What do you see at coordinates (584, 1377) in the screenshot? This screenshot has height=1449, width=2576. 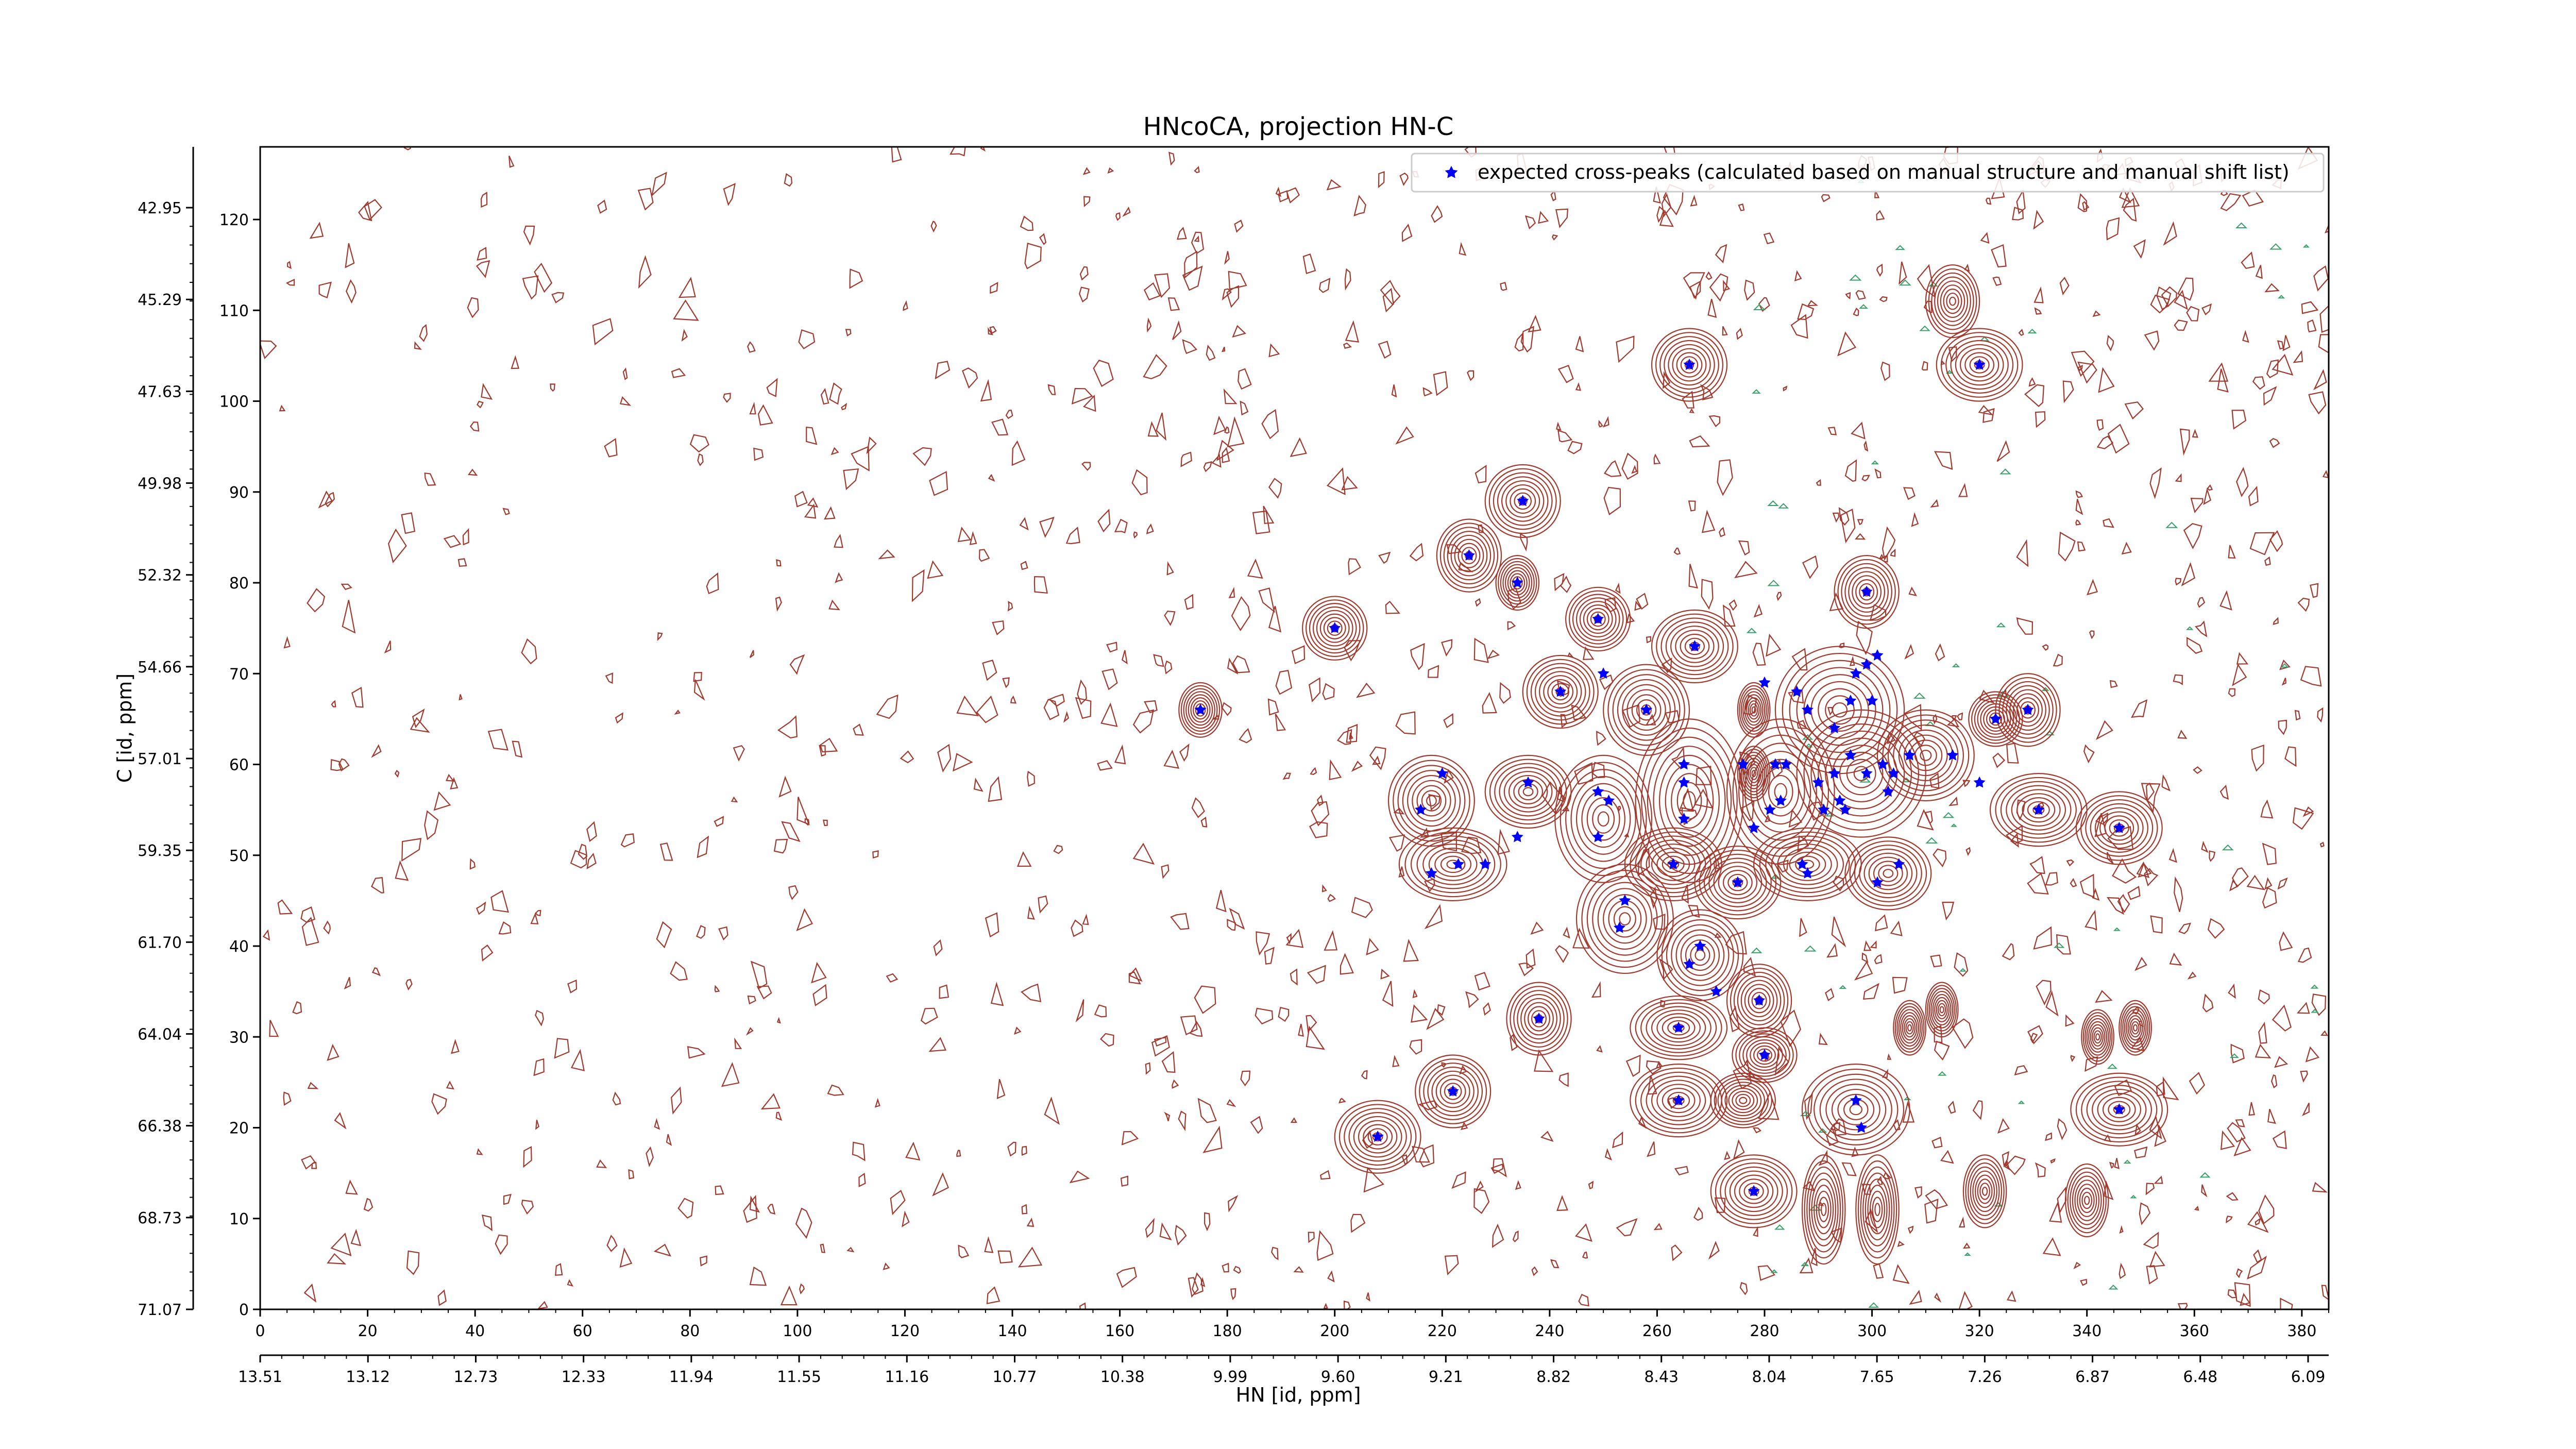 I see `ppm-x-tick-label: 12.33` at bounding box center [584, 1377].